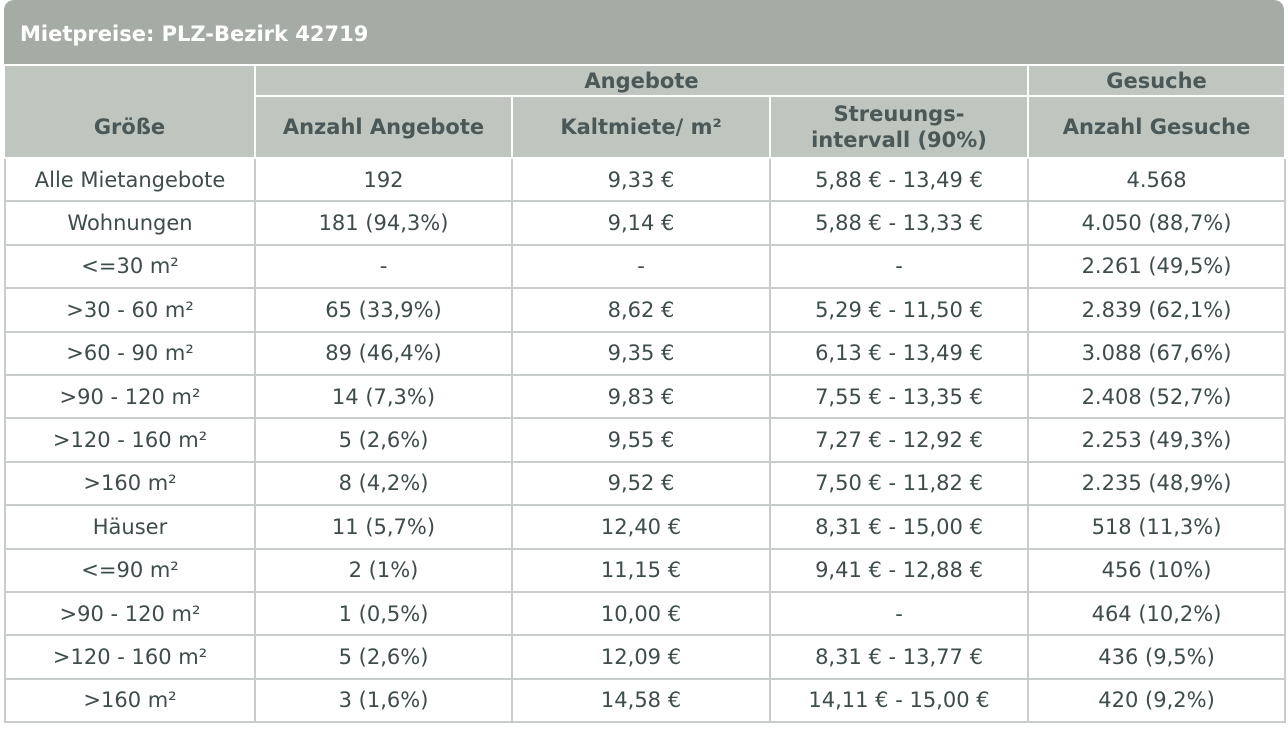 Image resolution: width=1288 pixels, height=752 pixels. What do you see at coordinates (383, 396) in the screenshot?
I see `table-cell: 14 (7,3%)` at bounding box center [383, 396].